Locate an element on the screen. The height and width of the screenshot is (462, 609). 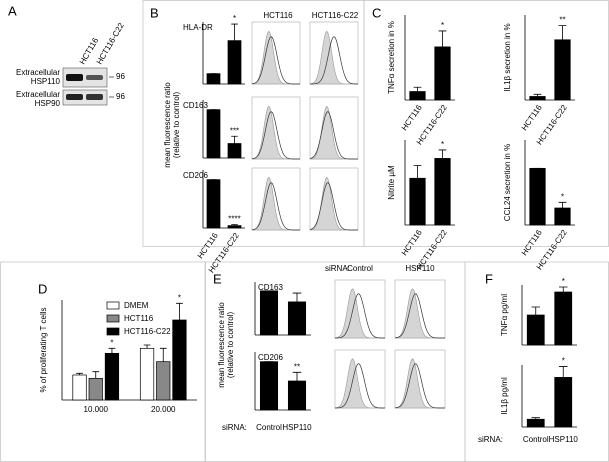
x-tick-label: 10.000 is located at coordinates (96, 409).